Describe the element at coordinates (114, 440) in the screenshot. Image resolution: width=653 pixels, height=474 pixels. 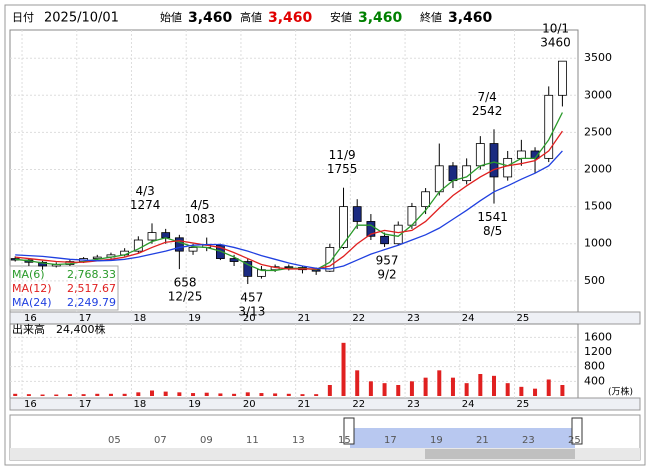
I see `navigator-label: 05` at that location.